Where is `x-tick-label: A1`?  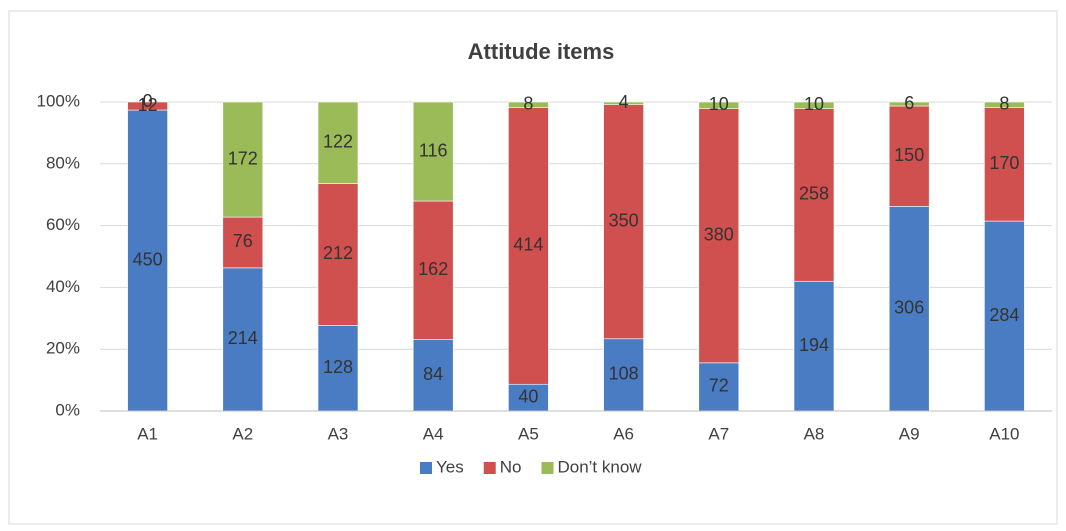 x-tick-label: A1 is located at coordinates (147, 433).